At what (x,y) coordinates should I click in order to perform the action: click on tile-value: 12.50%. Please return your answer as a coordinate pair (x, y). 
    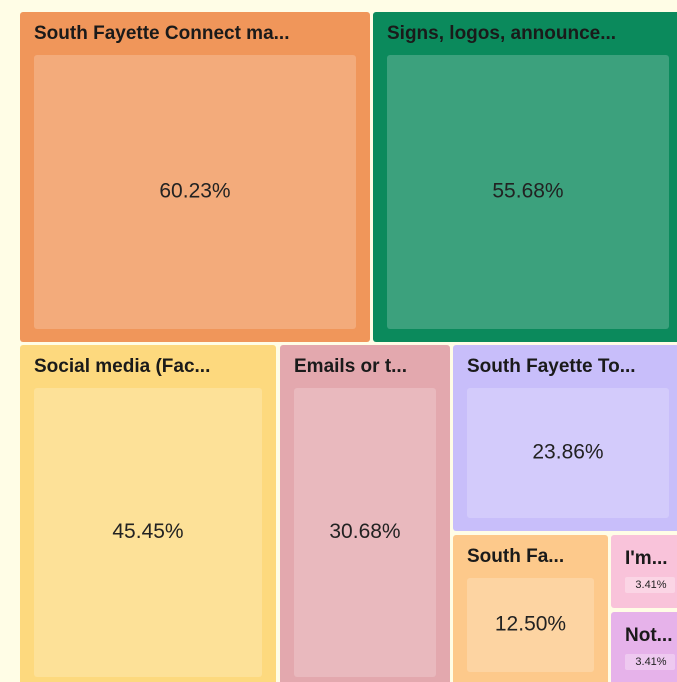
    Looking at the image, I should click on (530, 624).